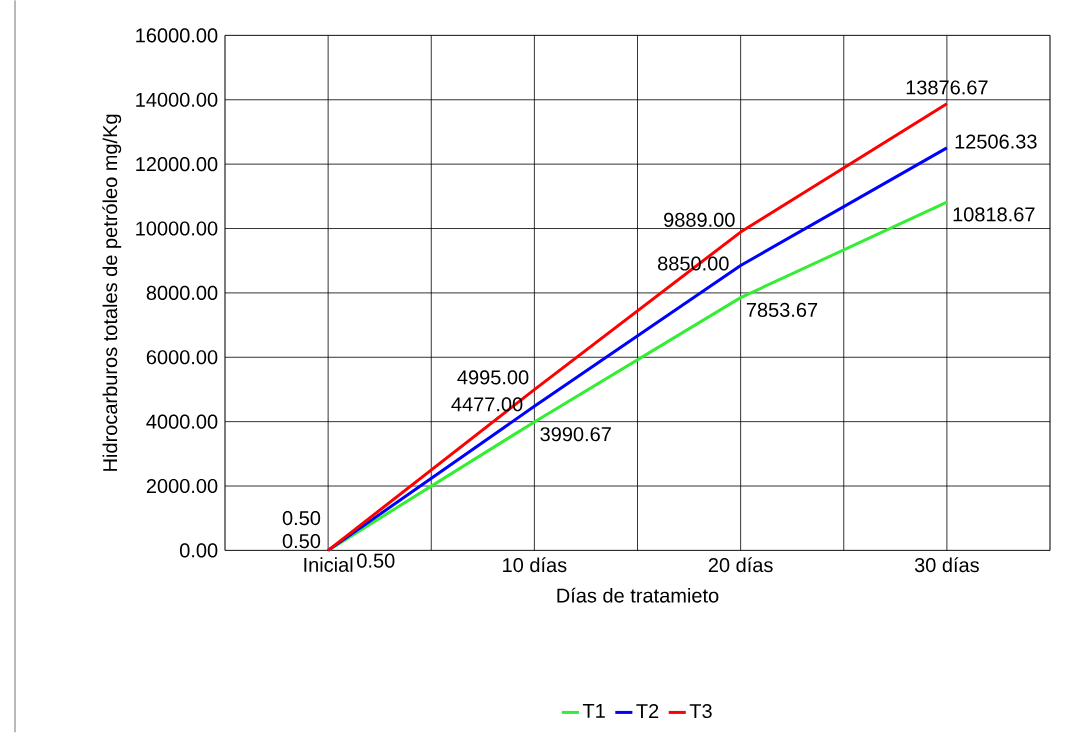 This screenshot has height=733, width=1070. What do you see at coordinates (177, 164) in the screenshot?
I see `y-tick-label: 12000.00` at bounding box center [177, 164].